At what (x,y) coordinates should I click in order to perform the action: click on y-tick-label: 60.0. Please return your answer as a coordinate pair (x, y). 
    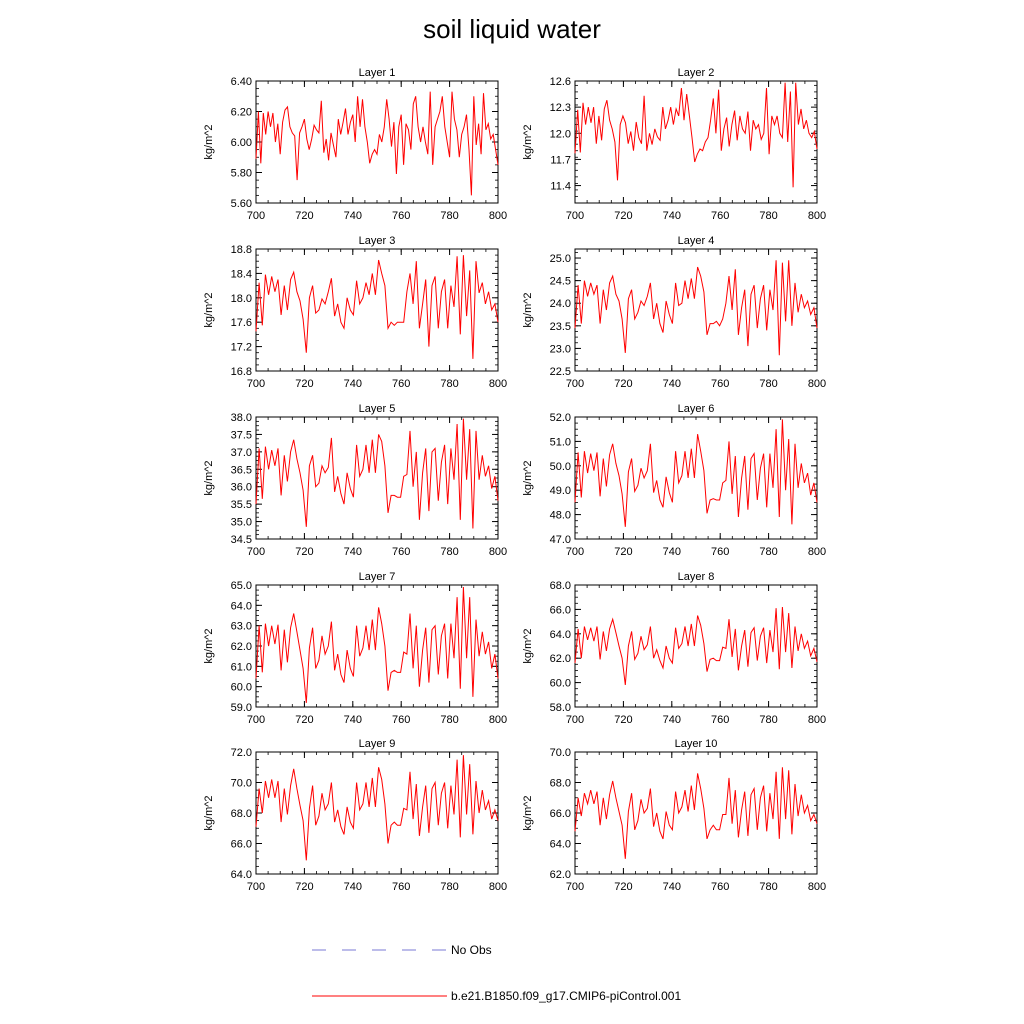
    Looking at the image, I should click on (560, 684).